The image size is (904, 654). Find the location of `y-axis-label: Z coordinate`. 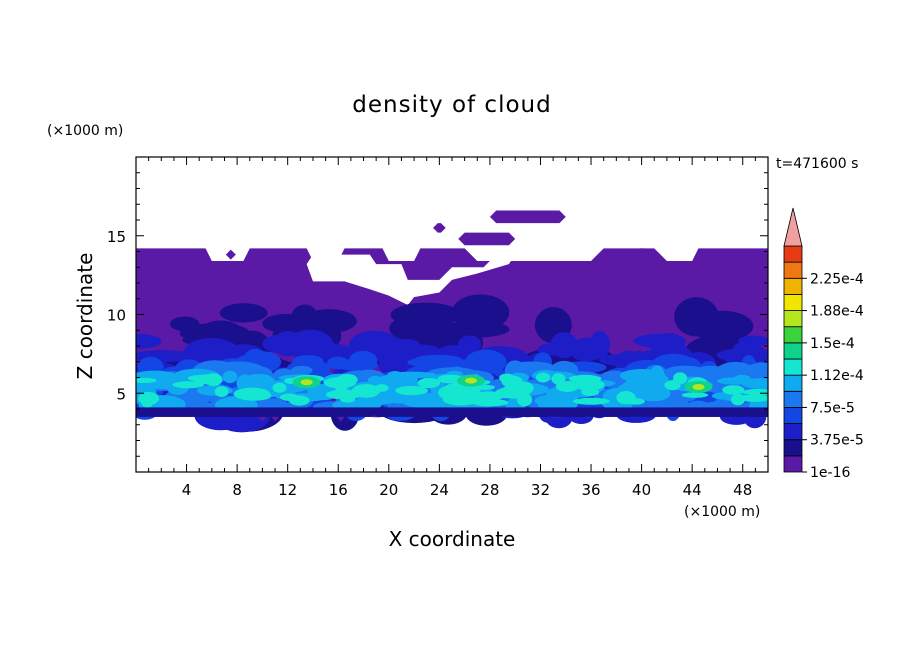

y-axis-label: Z coordinate is located at coordinates (85, 316).